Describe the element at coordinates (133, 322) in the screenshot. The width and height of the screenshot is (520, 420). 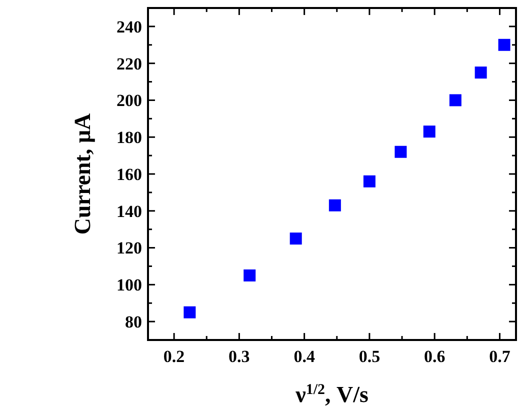
I see `y-tick-label: 80` at that location.